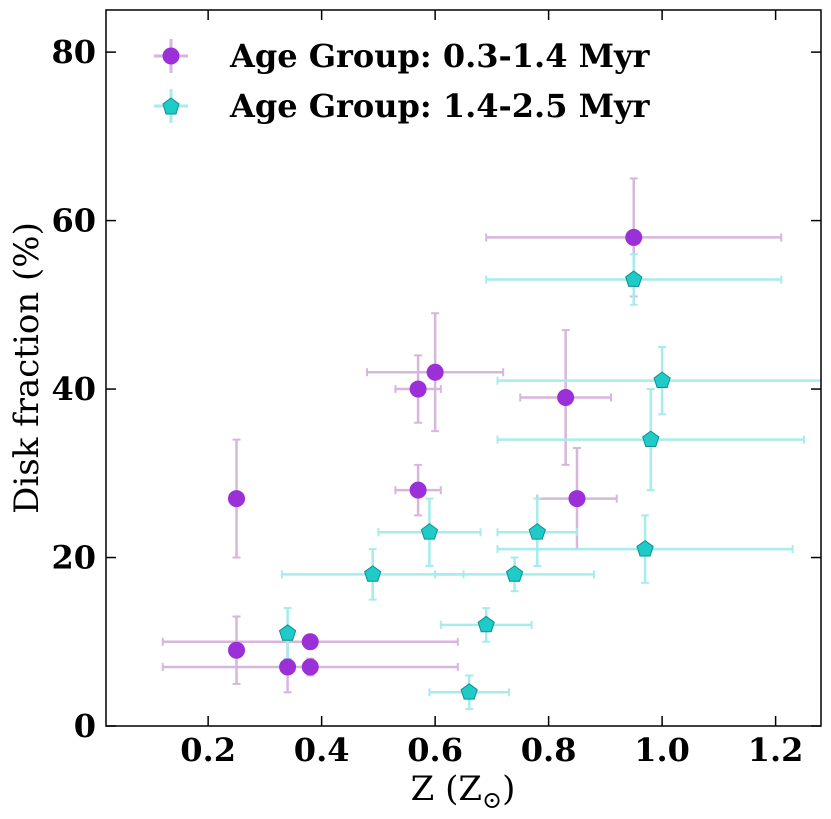 The width and height of the screenshot is (831, 819). Describe the element at coordinates (491, 750) in the screenshot. I see `x-tick-labels: 0.2 0.4 0.6 0.8 1.0 1.2` at that location.